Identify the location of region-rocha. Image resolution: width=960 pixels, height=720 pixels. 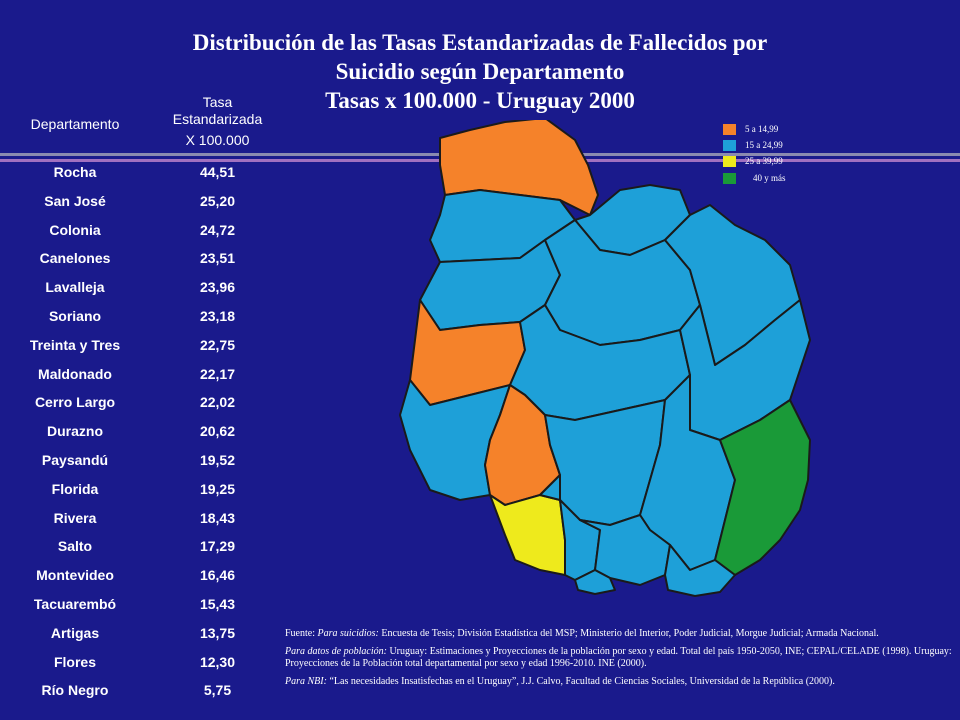
(762, 487).